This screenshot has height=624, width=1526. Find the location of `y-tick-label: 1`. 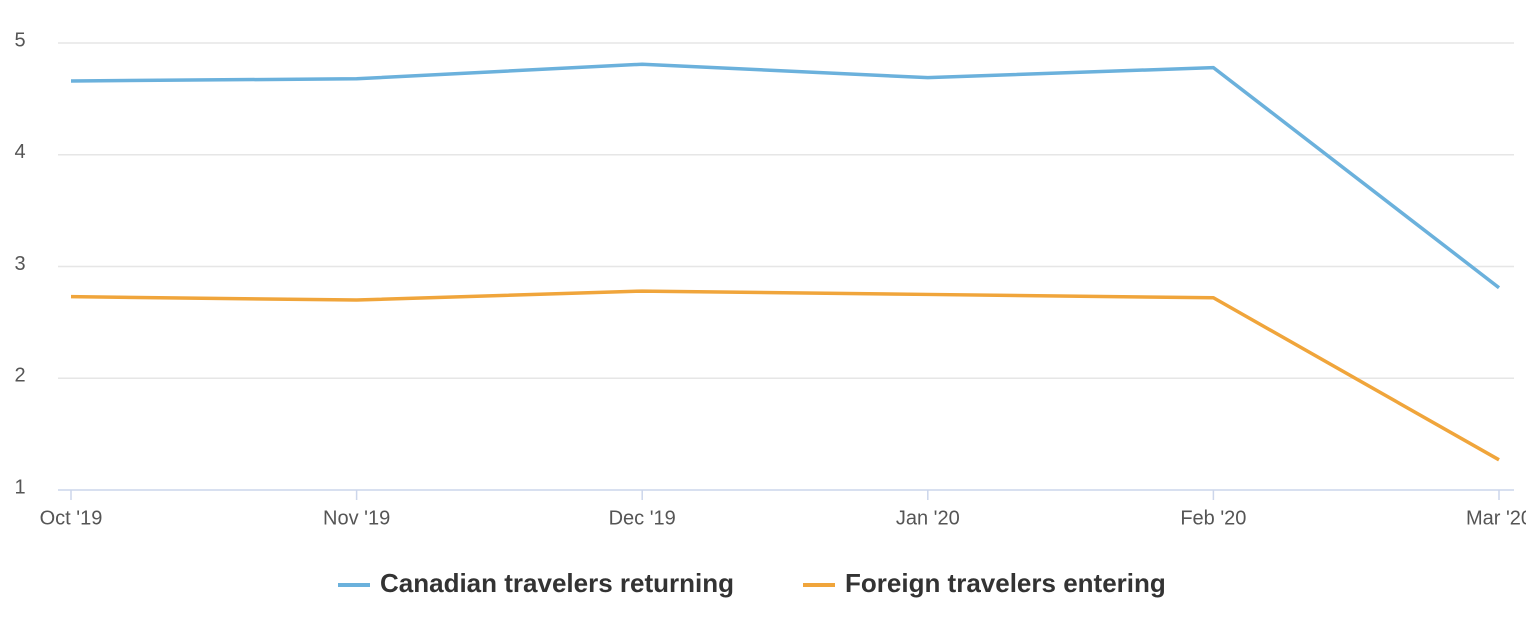

y-tick-label: 1 is located at coordinates (19, 487).